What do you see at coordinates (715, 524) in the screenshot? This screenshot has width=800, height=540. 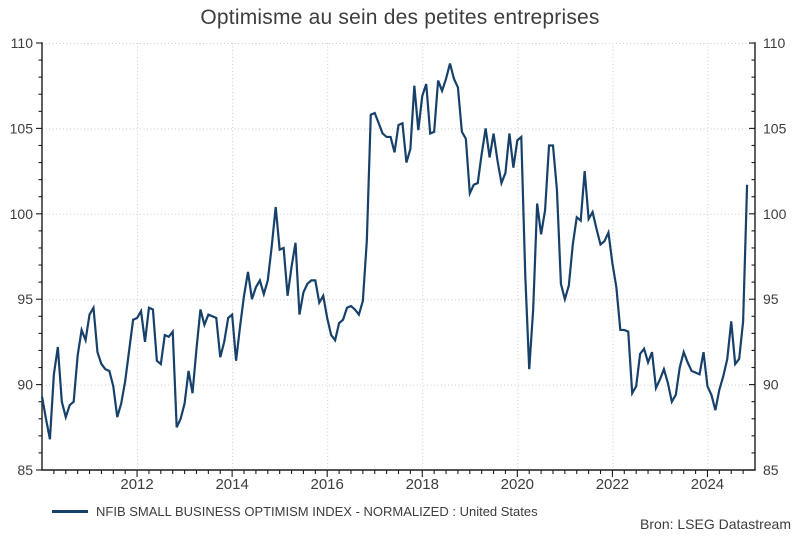 I see `source-attribution: Bron: LSEG Datastream` at bounding box center [715, 524].